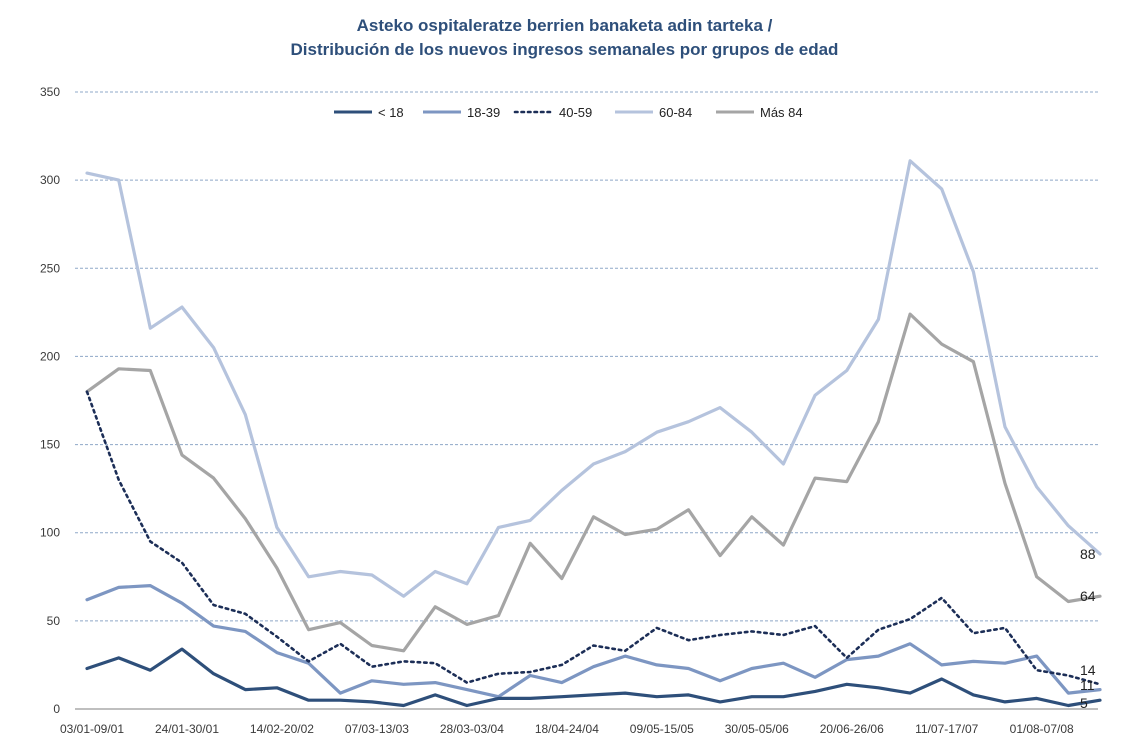 Image resolution: width=1129 pixels, height=740 pixels. I want to click on x-tick-label: 03/01-09/01, so click(92, 729).